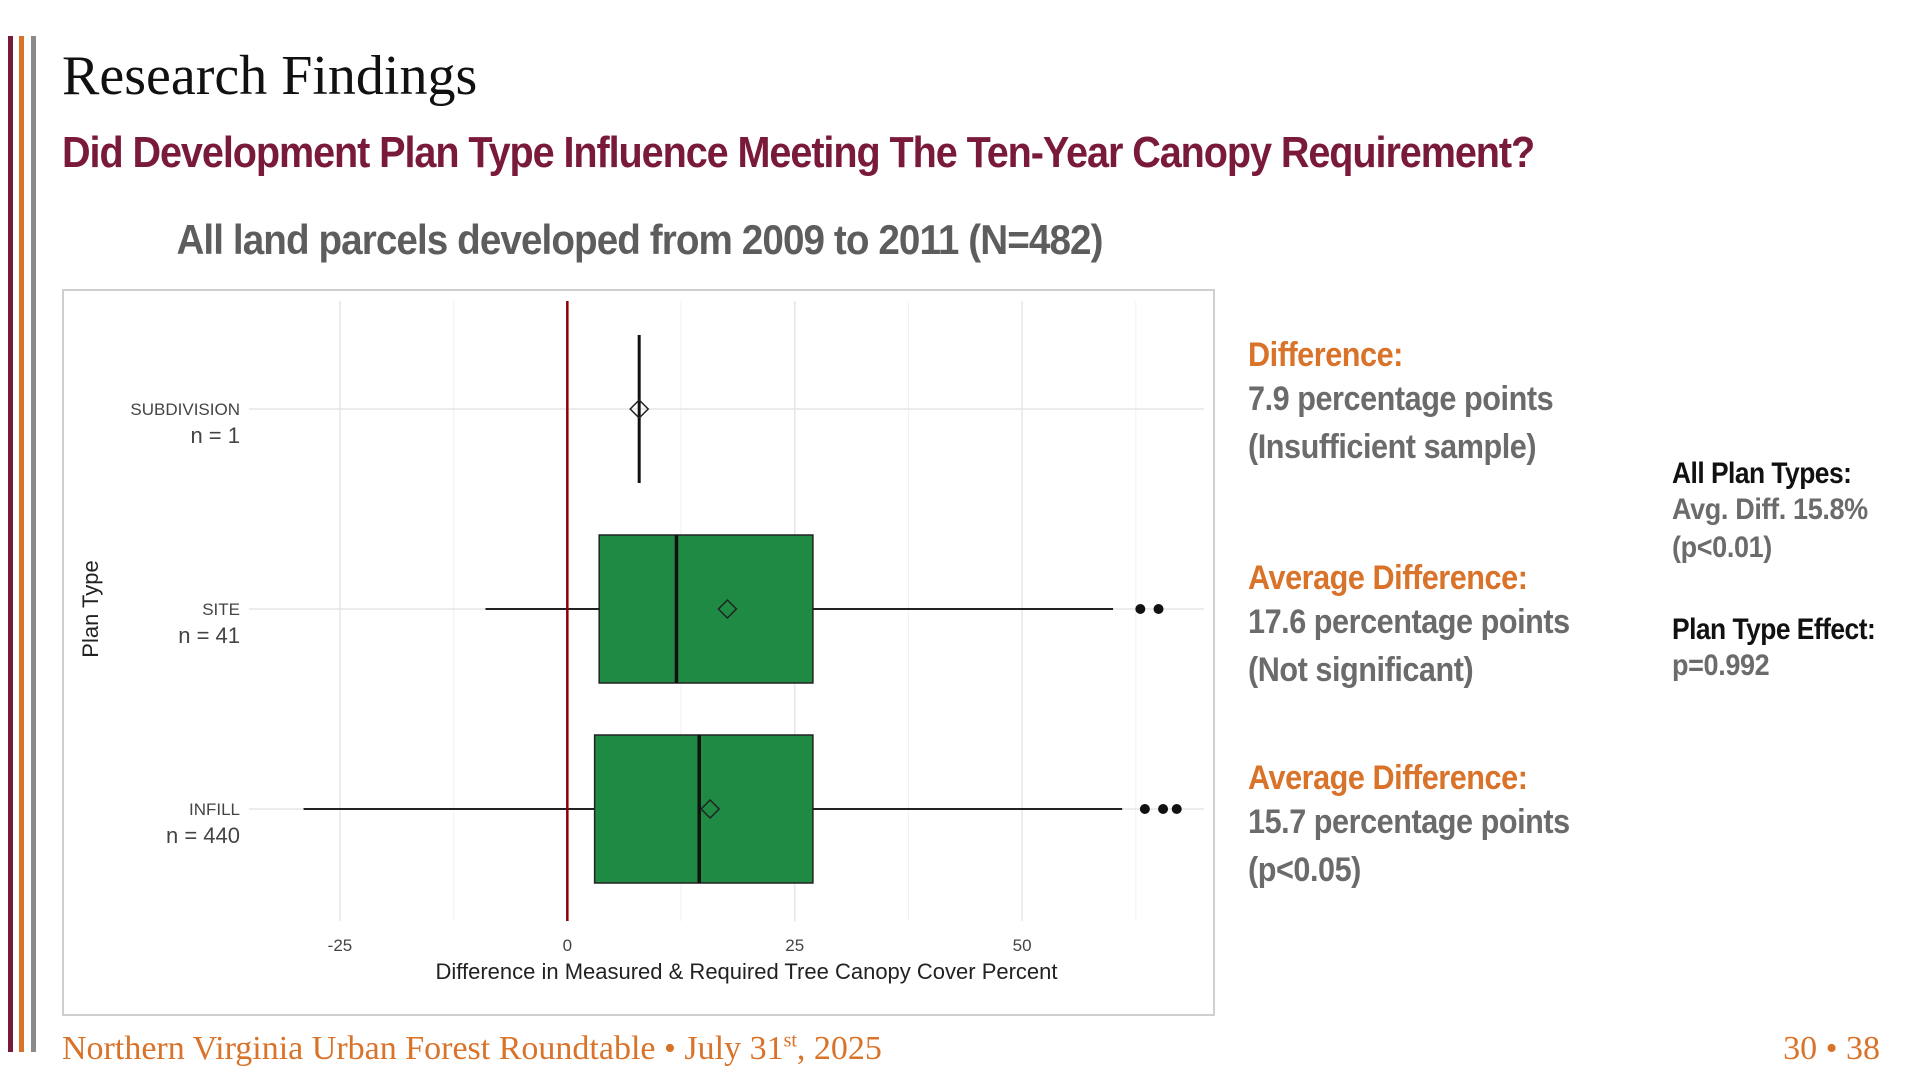 This screenshot has height=1080, width=1920. Describe the element at coordinates (185, 409) in the screenshot. I see `category-label: SUBDIVISION` at that location.